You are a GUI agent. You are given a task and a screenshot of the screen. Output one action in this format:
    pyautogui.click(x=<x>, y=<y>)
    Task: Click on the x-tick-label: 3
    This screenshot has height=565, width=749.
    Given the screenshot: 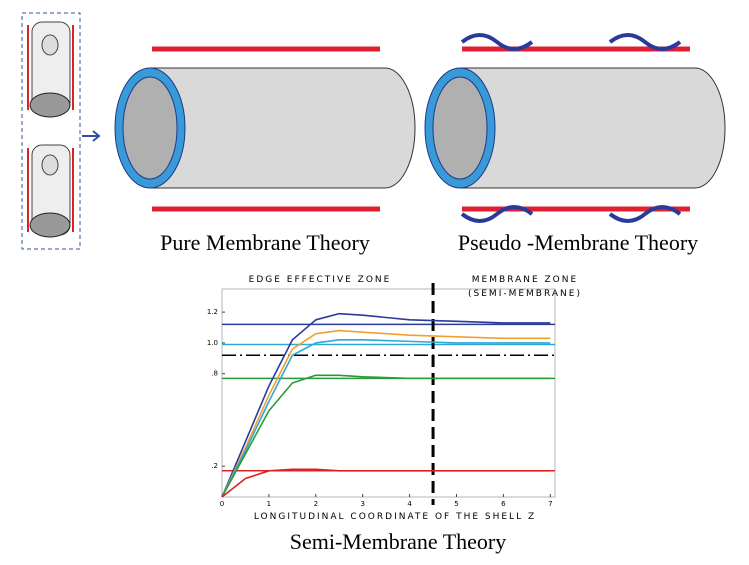 What is the action you would take?
    pyautogui.click(x=362, y=504)
    